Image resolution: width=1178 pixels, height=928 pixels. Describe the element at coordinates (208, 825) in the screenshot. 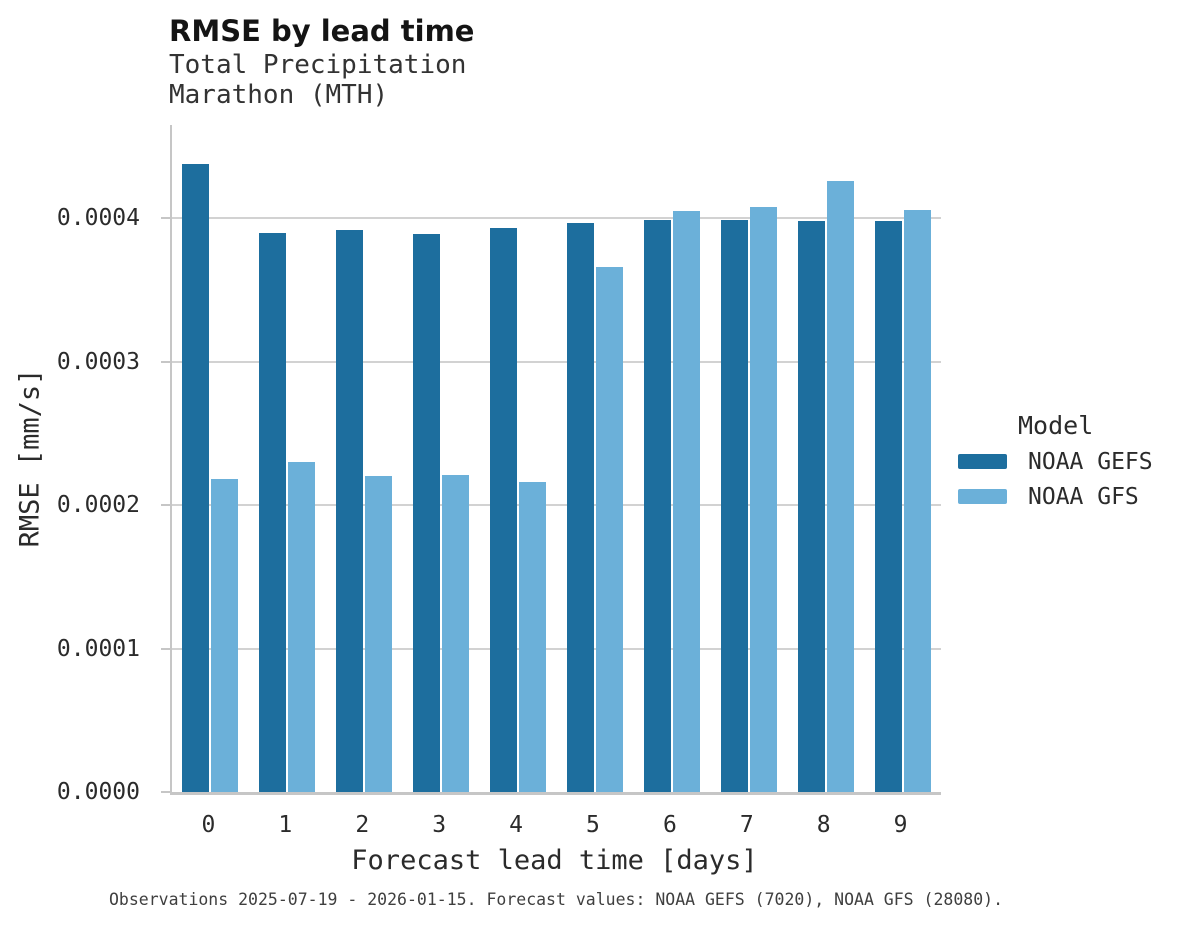

I see `x-tick-label-0: 0` at that location.